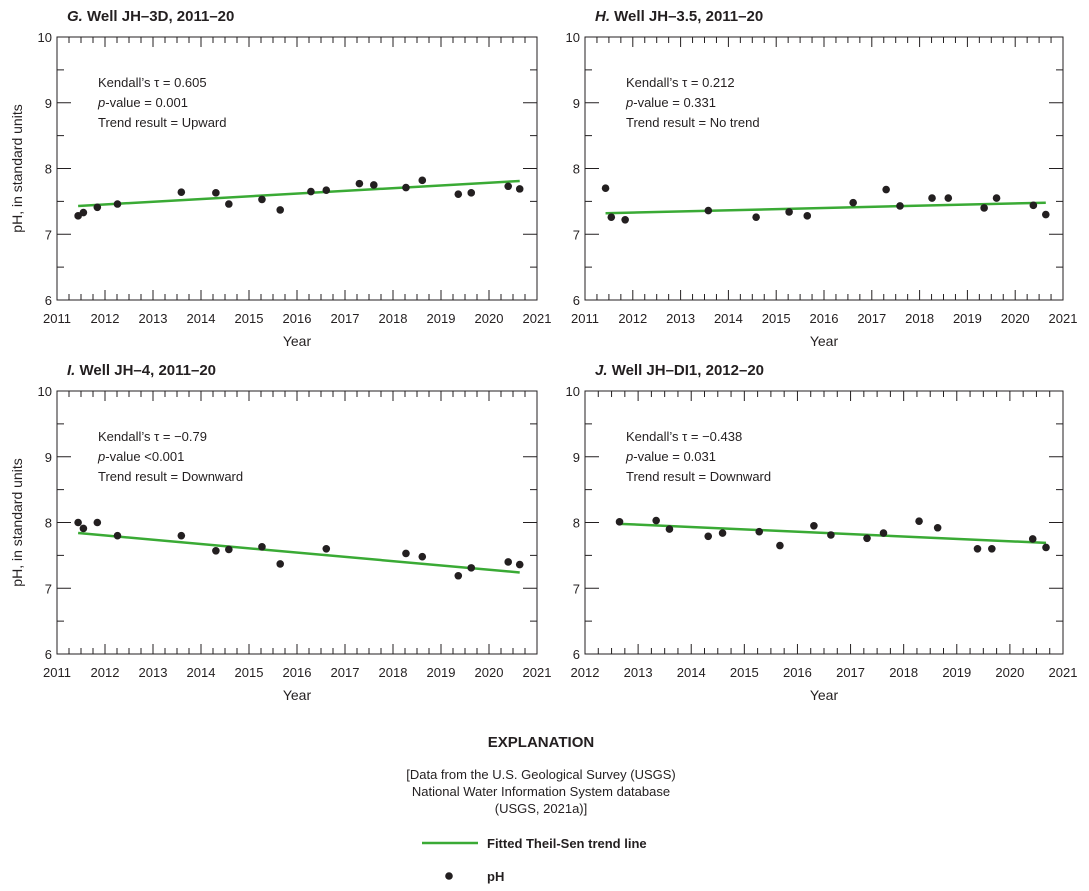 The height and width of the screenshot is (891, 1089). I want to click on trend-result-text: Trend result = No trend, so click(693, 122).